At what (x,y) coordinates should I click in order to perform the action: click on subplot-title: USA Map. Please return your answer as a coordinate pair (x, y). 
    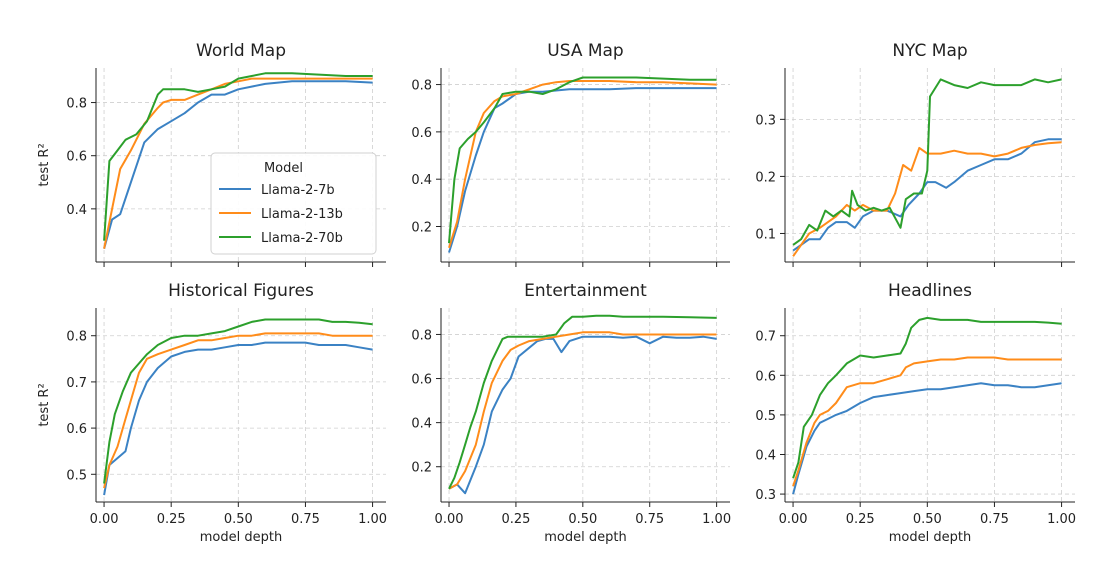
    Looking at the image, I should click on (585, 51).